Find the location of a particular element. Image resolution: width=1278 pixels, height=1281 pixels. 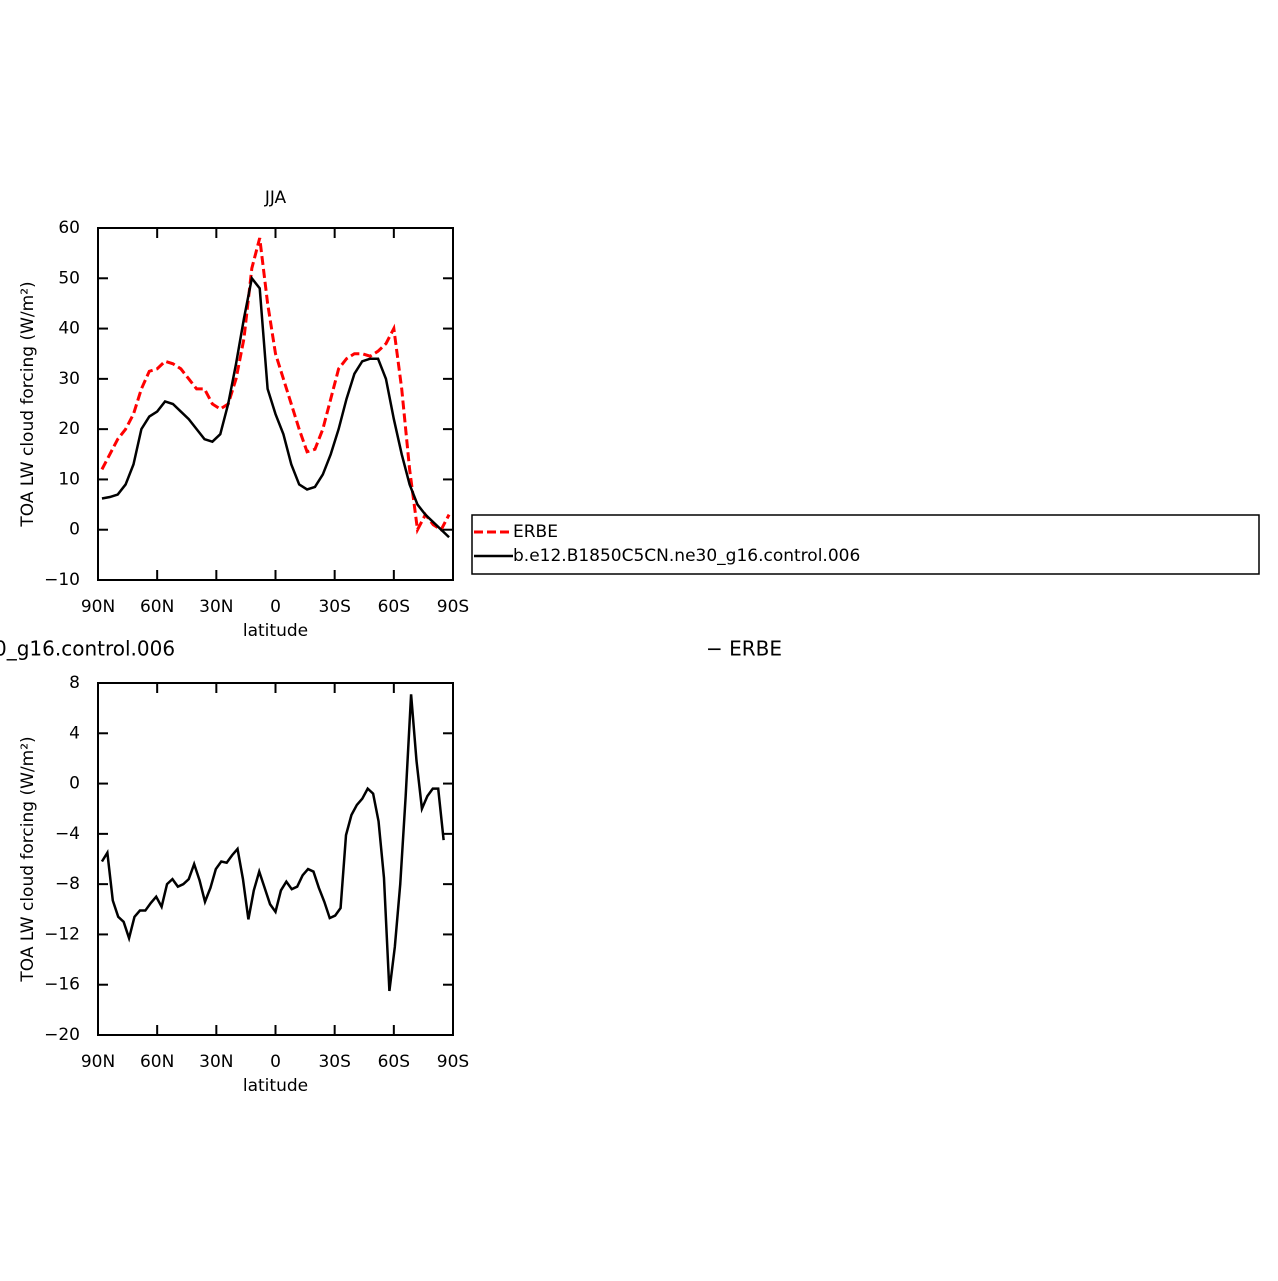

y-tick-label: 60 is located at coordinates (69, 228).